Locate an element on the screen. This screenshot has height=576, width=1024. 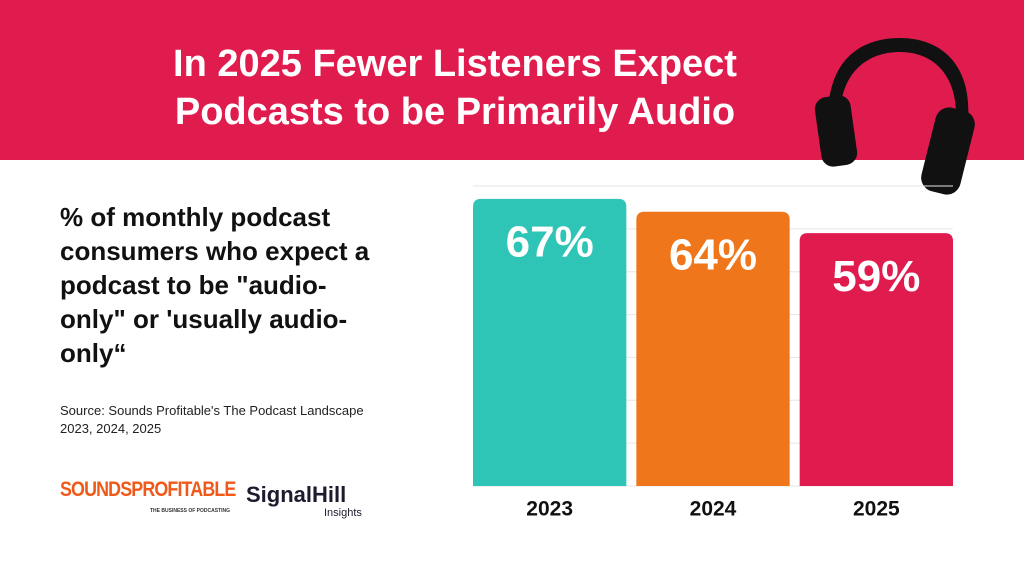
x-tick-label: 2025 is located at coordinates (876, 509).